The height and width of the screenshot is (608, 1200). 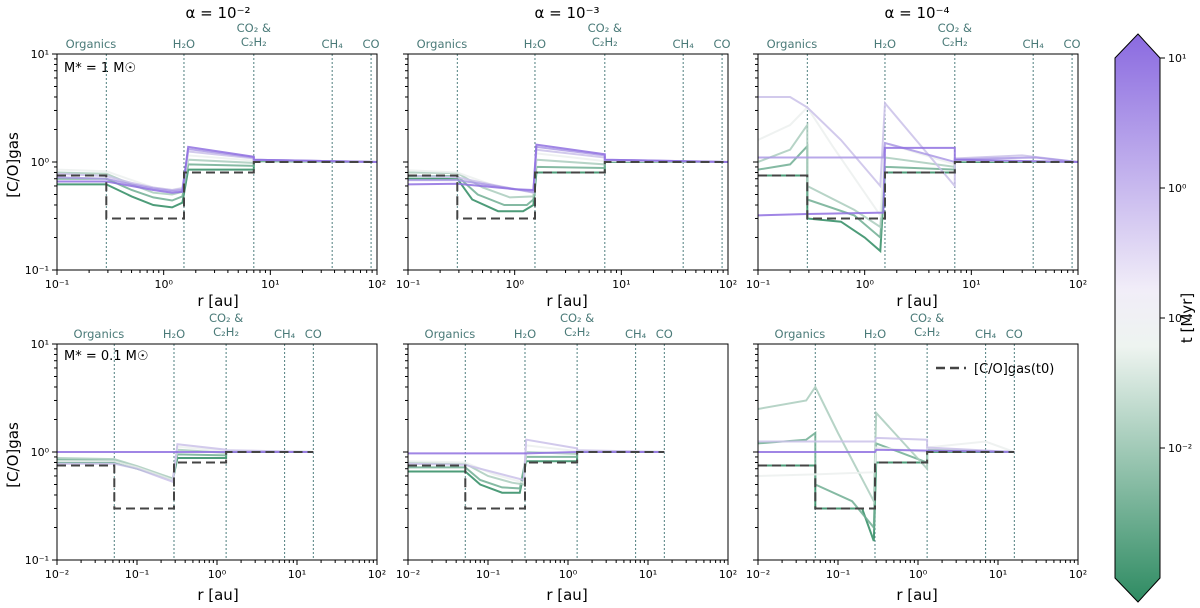 I want to click on panel-1-ytick-label-2: 10¹, so click(x=40, y=54).